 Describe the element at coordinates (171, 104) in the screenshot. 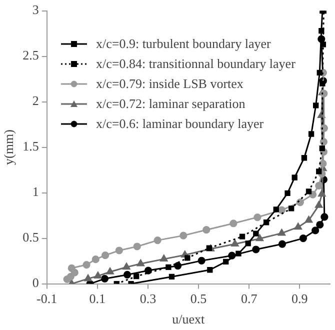

I see `legend-label: x/c=0.72: laminar separation` at that location.